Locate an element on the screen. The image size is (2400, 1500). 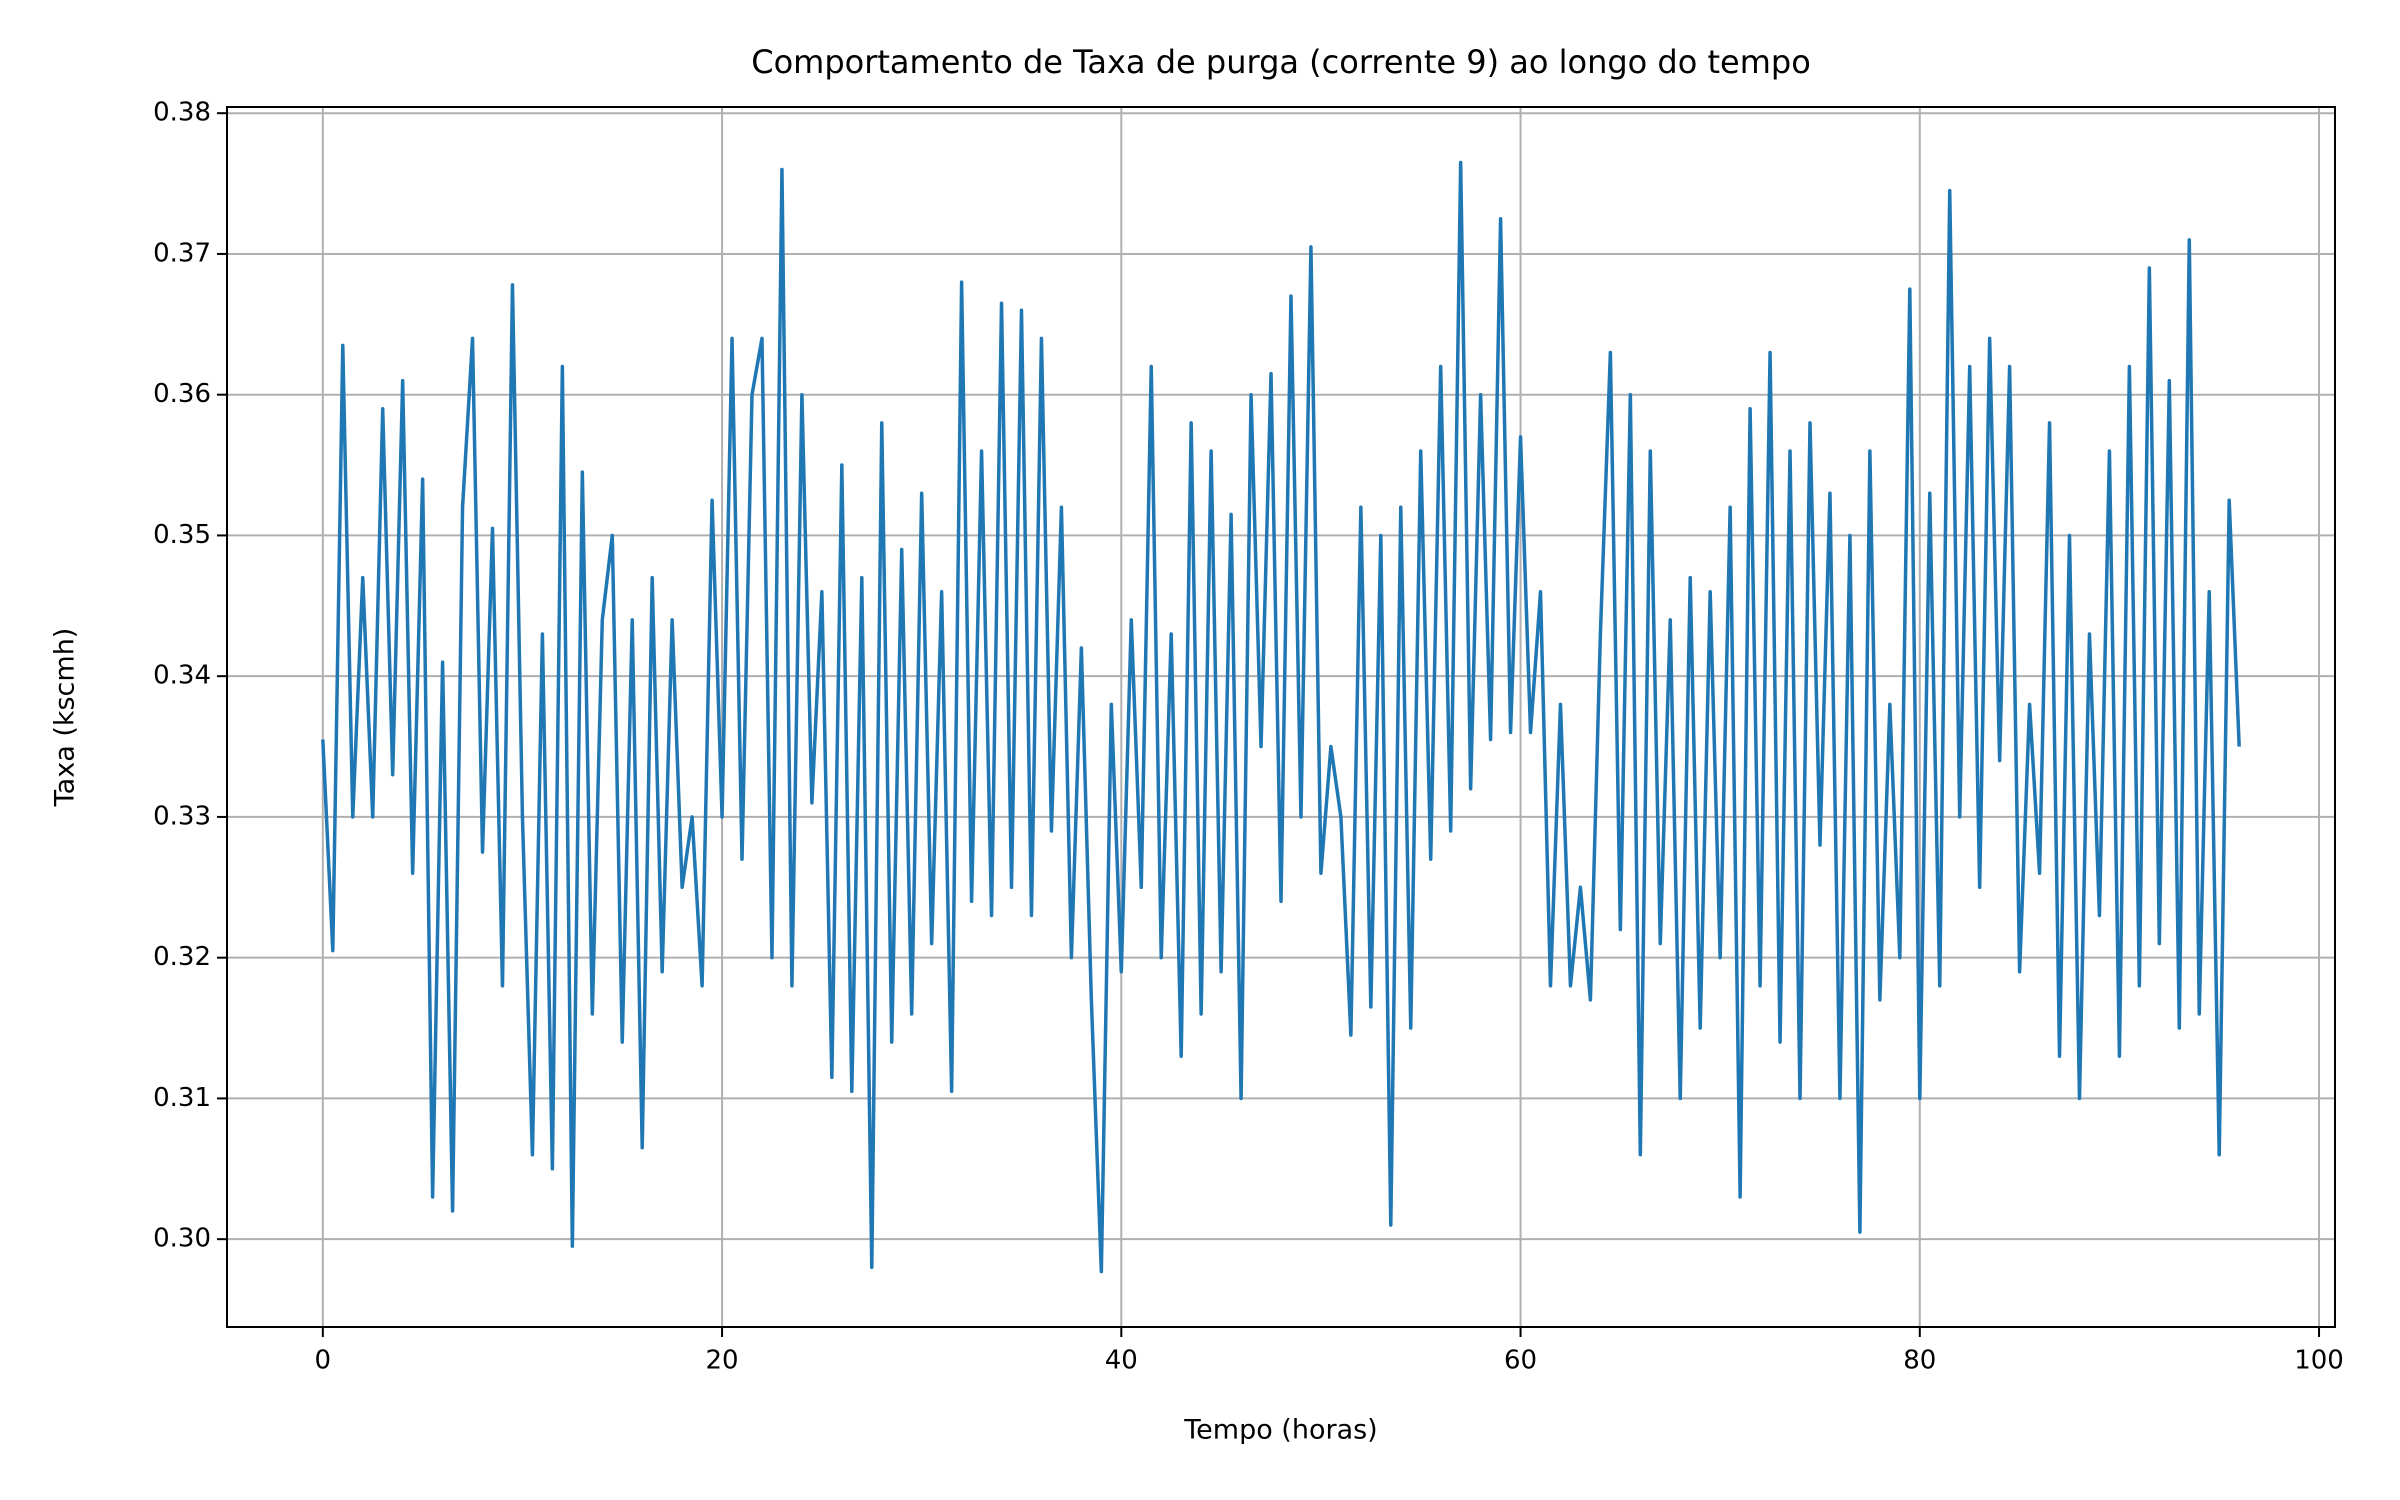
x-axis-label: Tempo (horas) is located at coordinates (1280, 1430).